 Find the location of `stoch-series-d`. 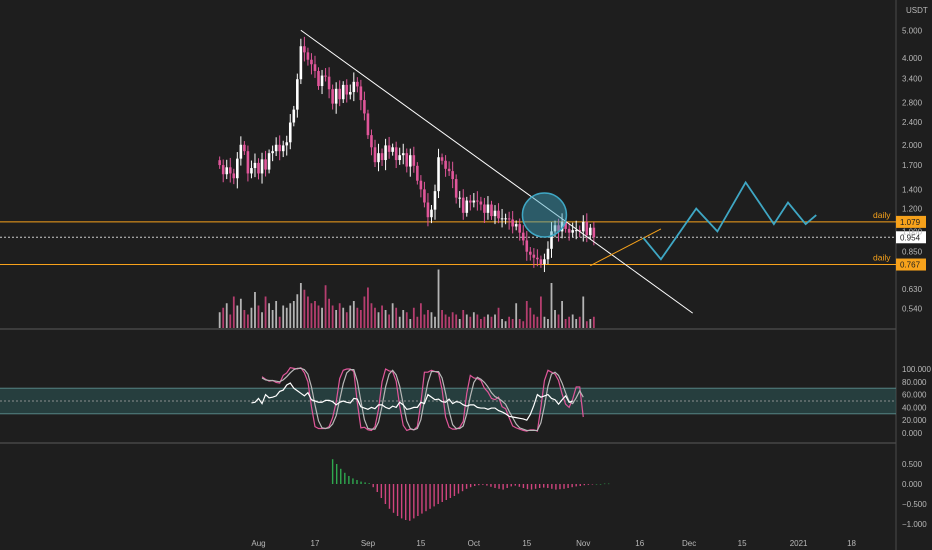

stoch-series-d is located at coordinates (422, 399).